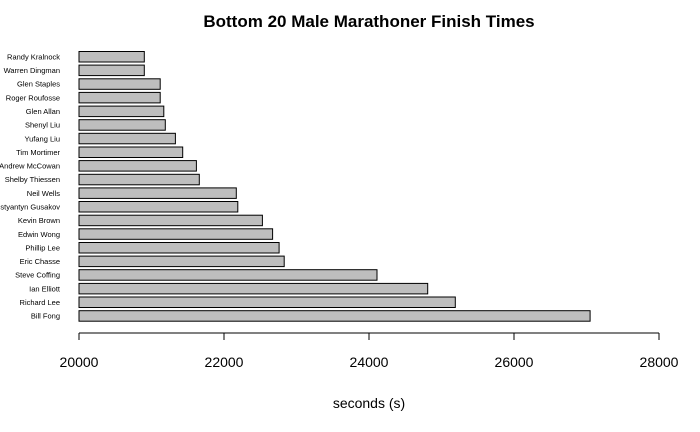 Image resolution: width=700 pixels, height=432 pixels. What do you see at coordinates (179, 248) in the screenshot?
I see `bar-phillip-lee` at bounding box center [179, 248].